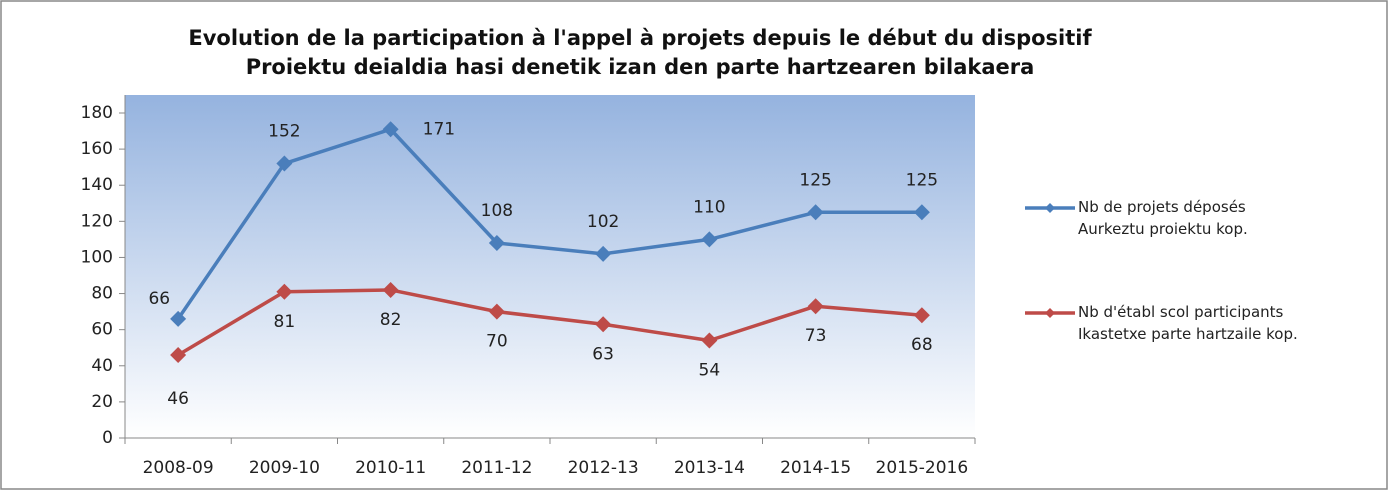  What do you see at coordinates (391, 320) in the screenshot?
I see `data-label: 82` at bounding box center [391, 320].